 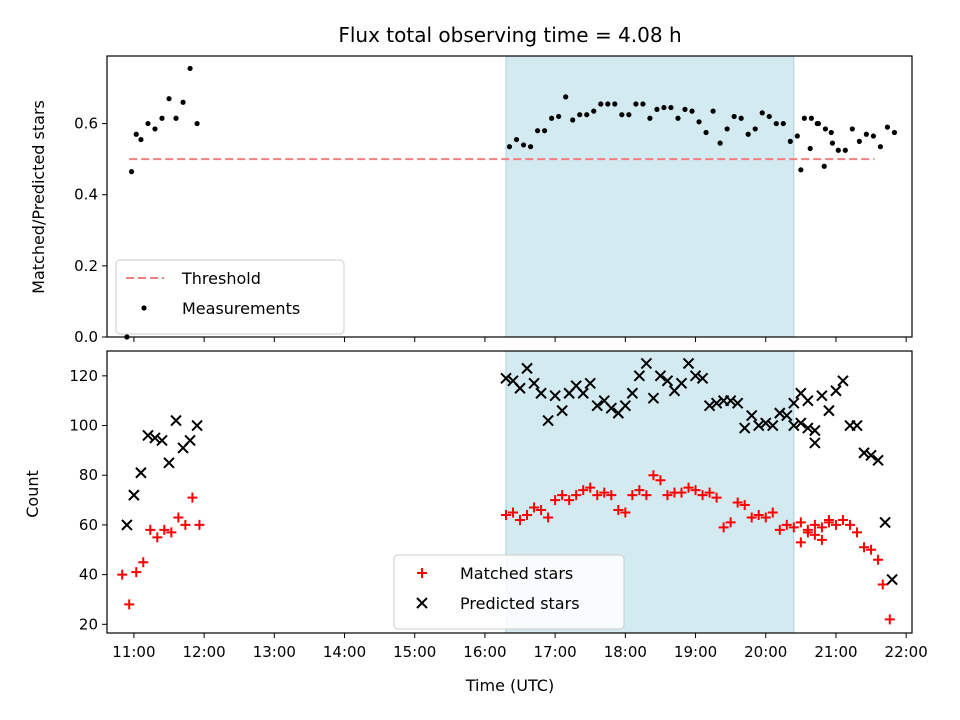 I want to click on x-tick-label: 17:00, so click(x=555, y=652).